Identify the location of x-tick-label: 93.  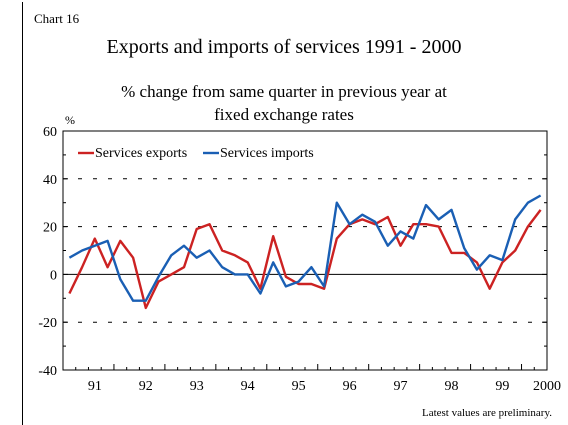
(197, 386).